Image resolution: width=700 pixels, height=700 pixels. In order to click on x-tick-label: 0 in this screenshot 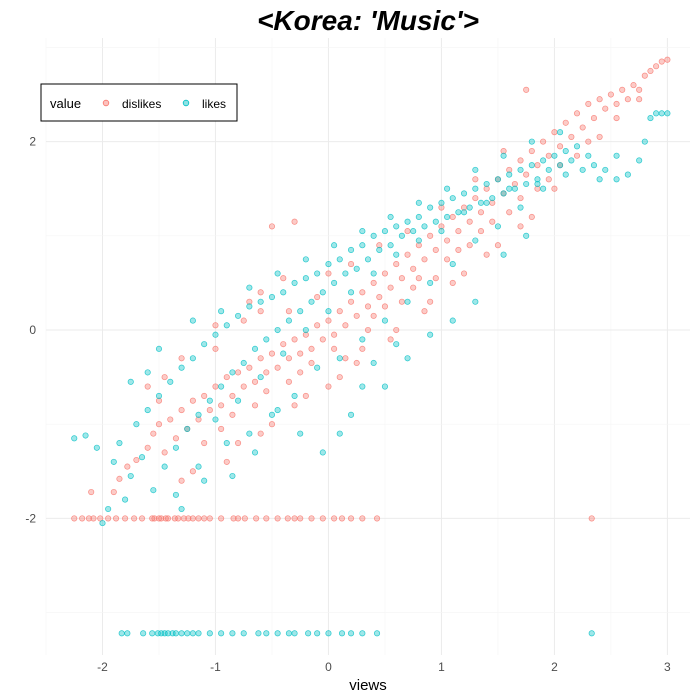, I will do `click(328, 667)`.